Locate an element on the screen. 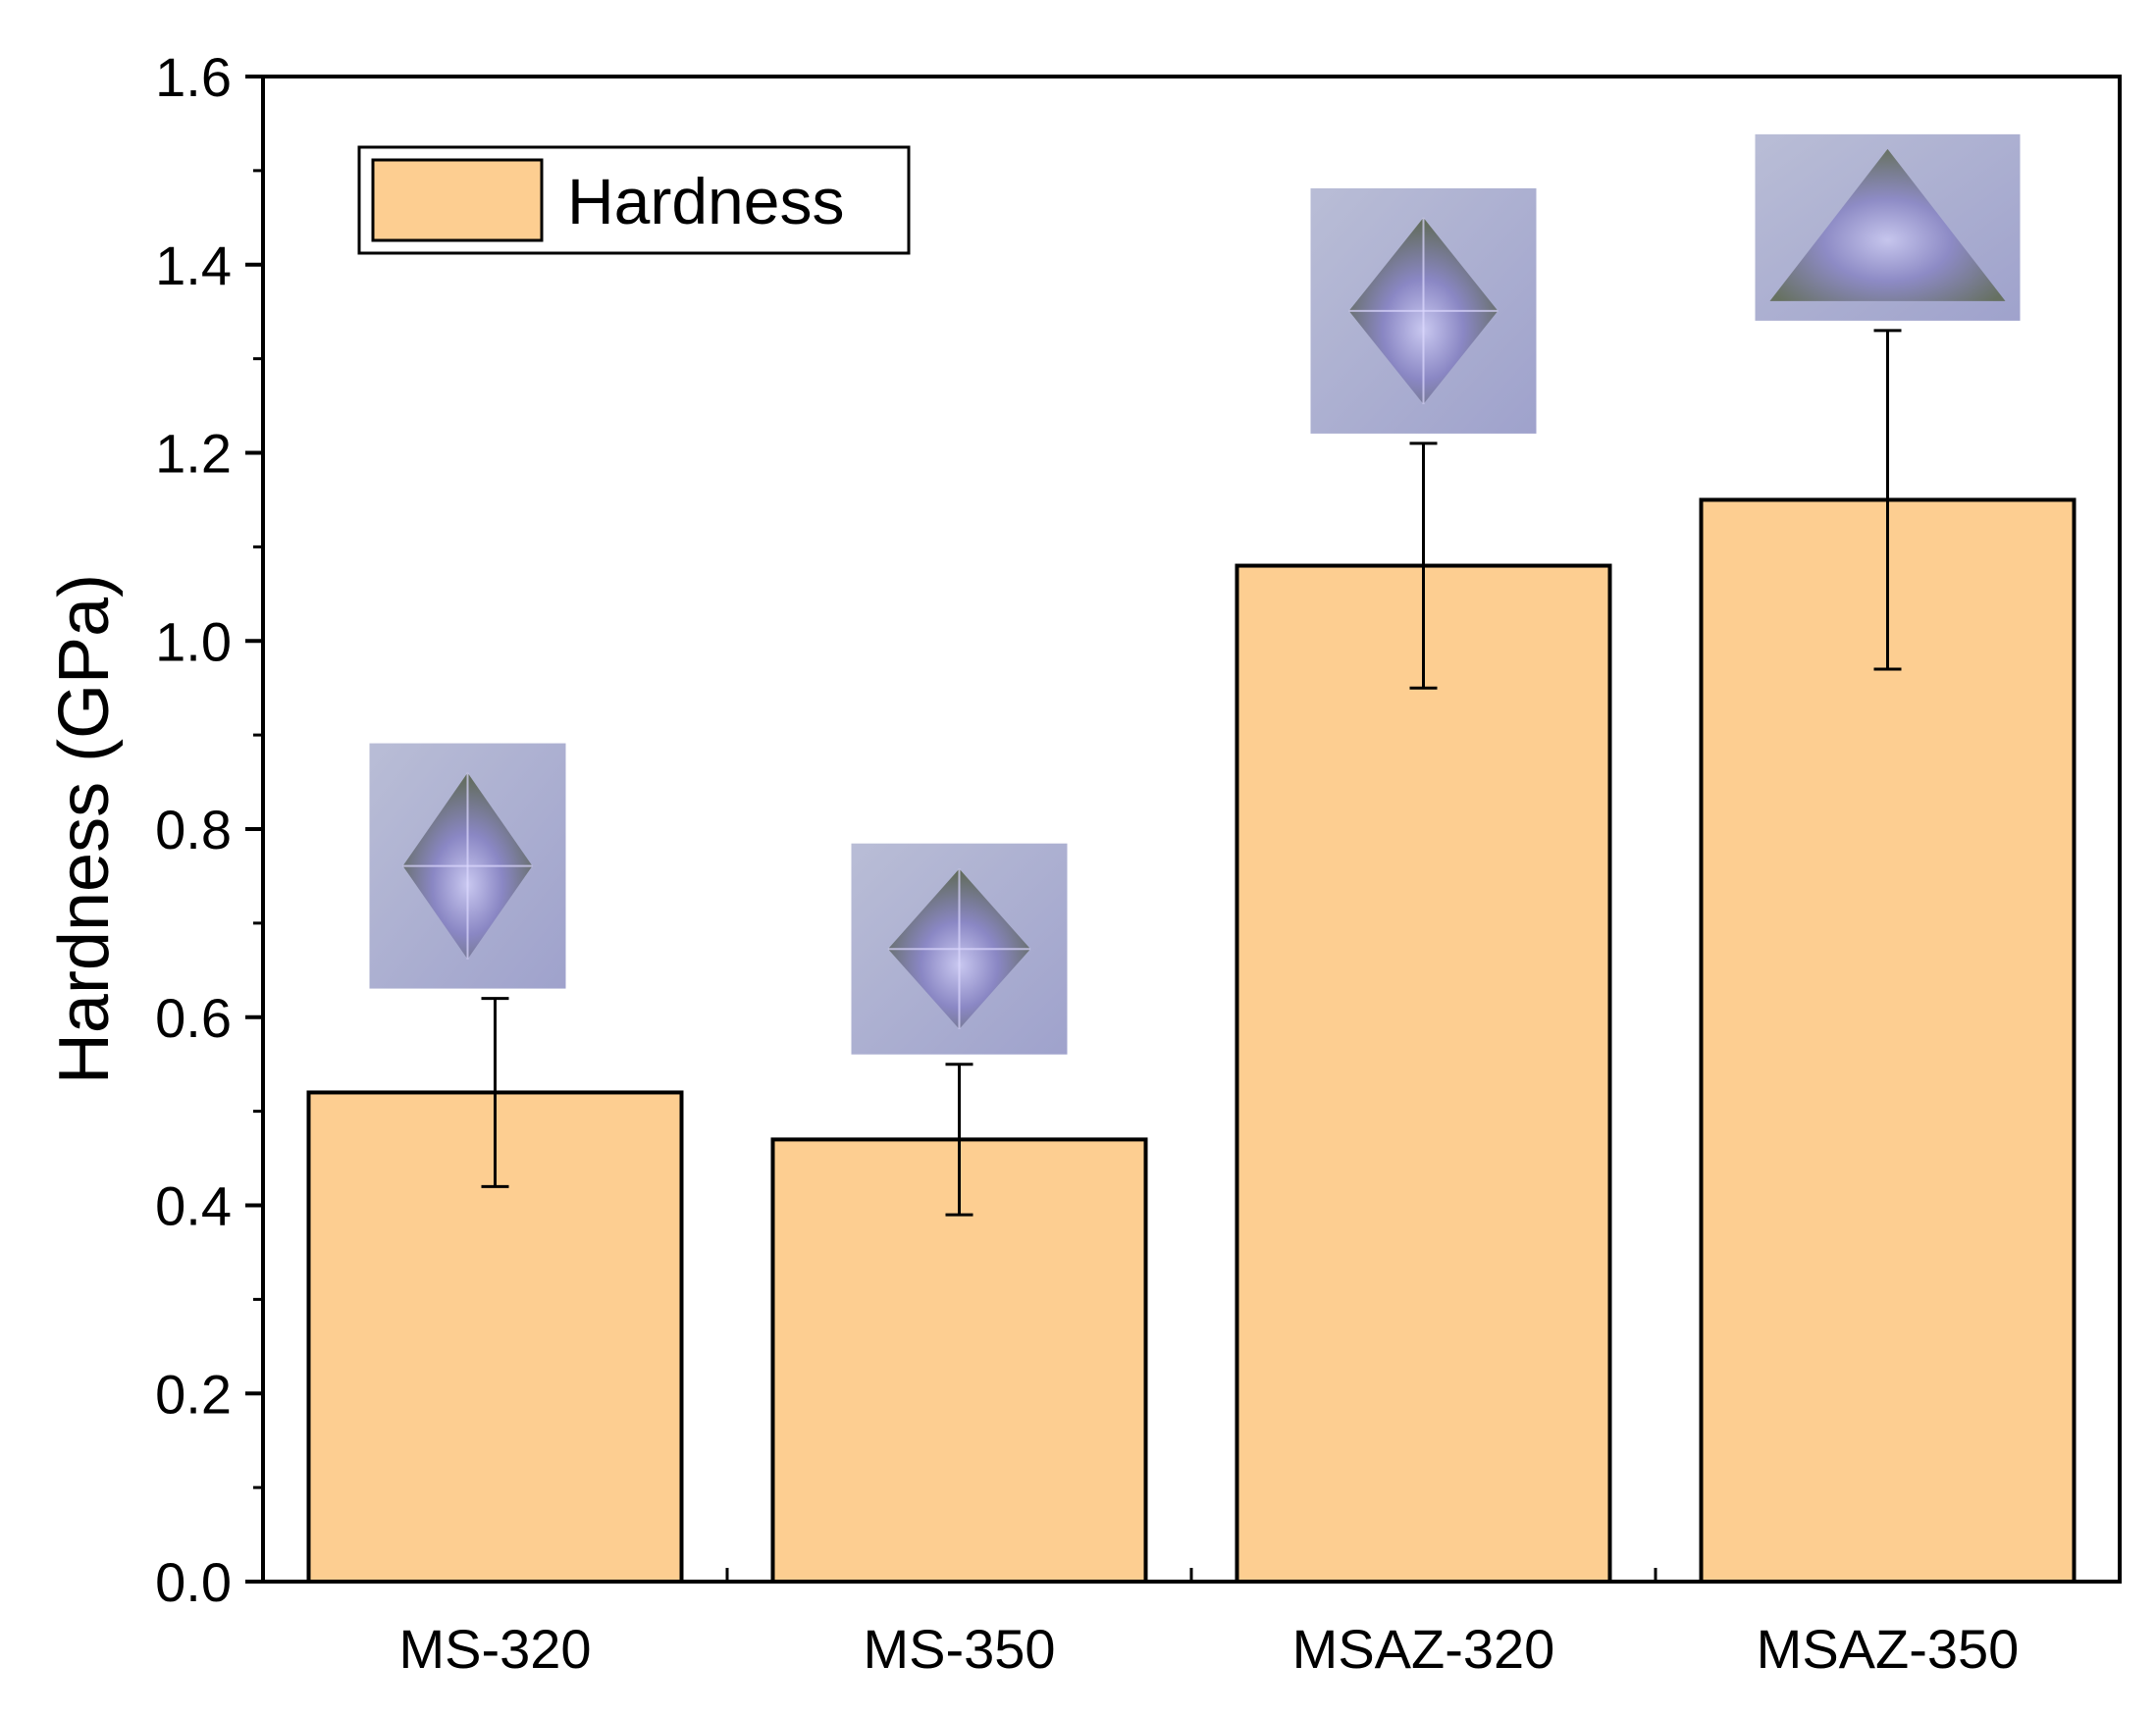 The image size is (2156, 1717). y-tick-label: 0.4 is located at coordinates (193, 1206).